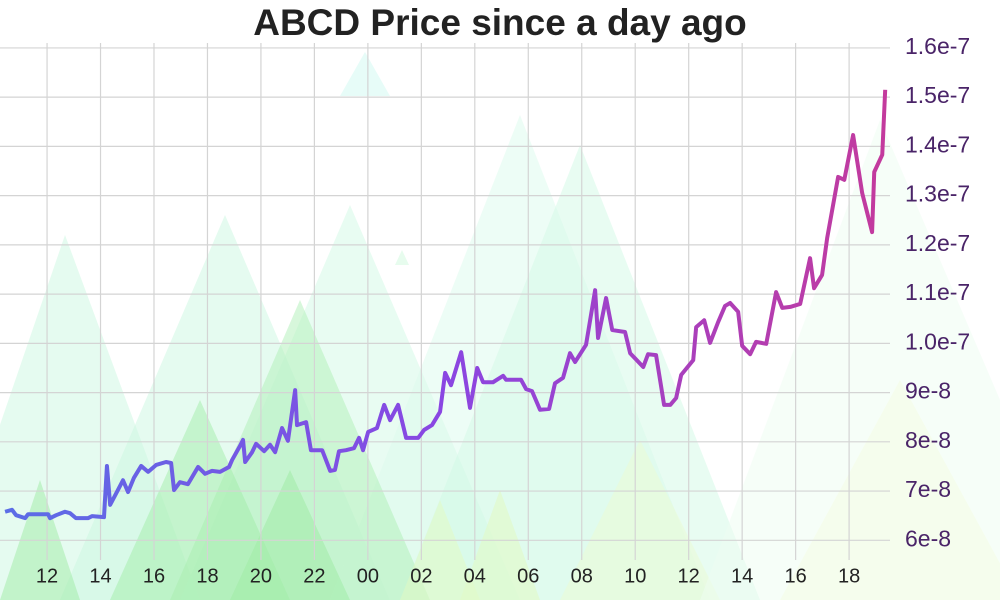 This screenshot has height=600, width=1000. What do you see at coordinates (635, 576) in the screenshot?
I see `x-tick-label: 10` at bounding box center [635, 576].